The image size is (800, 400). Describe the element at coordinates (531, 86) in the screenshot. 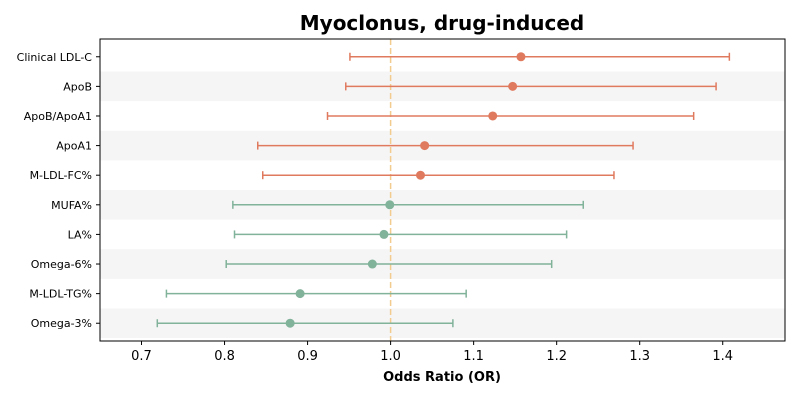

I see `row-apob` at that location.